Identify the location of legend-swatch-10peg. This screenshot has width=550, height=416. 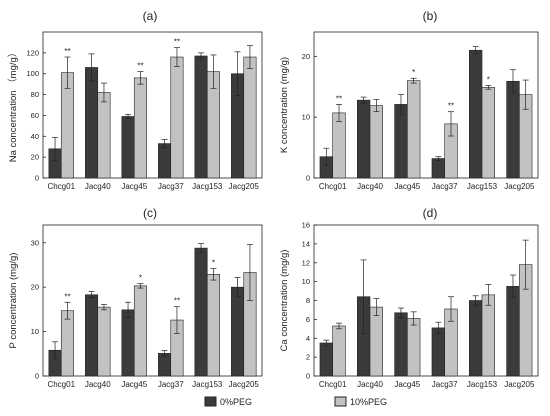
(340, 401).